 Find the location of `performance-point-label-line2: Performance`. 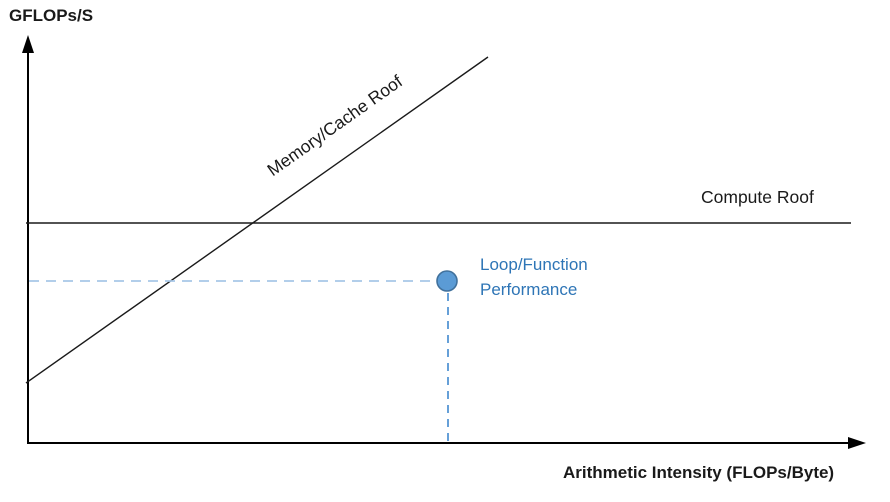

performance-point-label-line2: Performance is located at coordinates (529, 289).